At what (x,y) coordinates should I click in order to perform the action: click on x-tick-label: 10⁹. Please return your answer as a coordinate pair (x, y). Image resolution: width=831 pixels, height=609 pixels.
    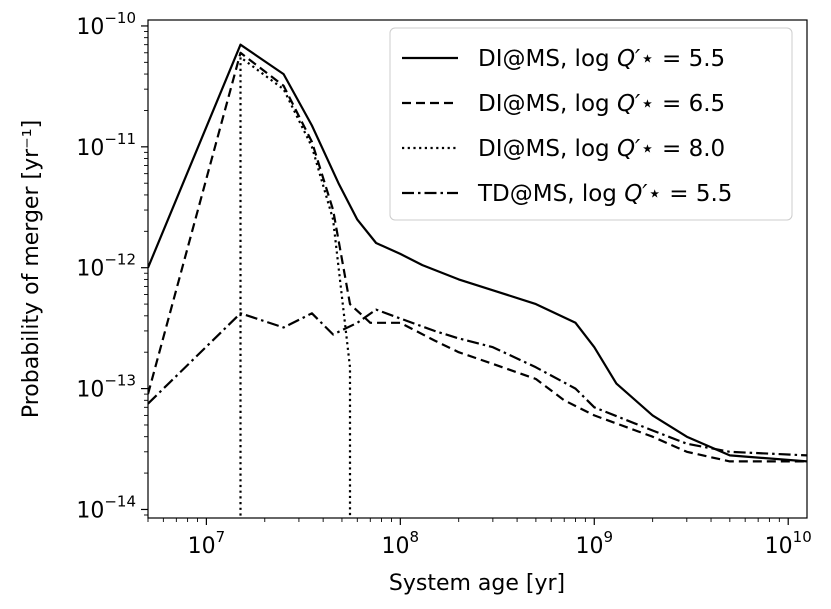
    Looking at the image, I should click on (594, 543).